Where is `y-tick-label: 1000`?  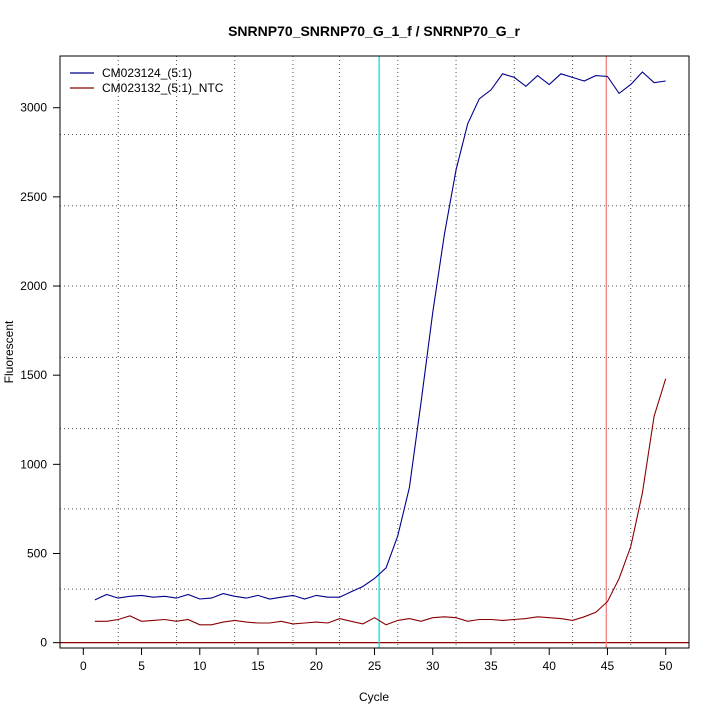 y-tick-label: 1000 is located at coordinates (33, 464).